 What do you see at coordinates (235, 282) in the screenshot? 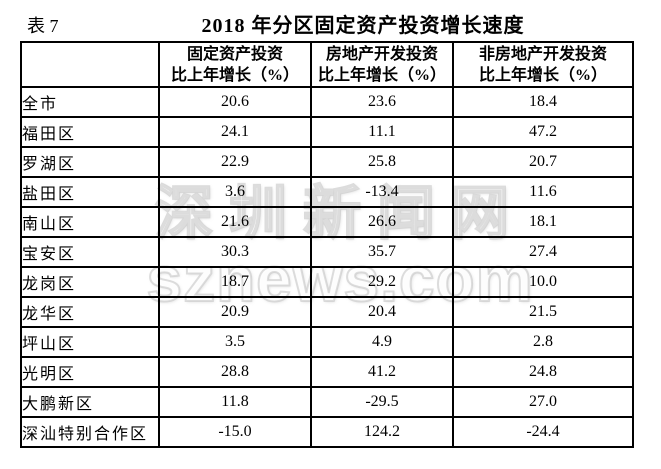
I see `cell-value: 18.7` at bounding box center [235, 282].